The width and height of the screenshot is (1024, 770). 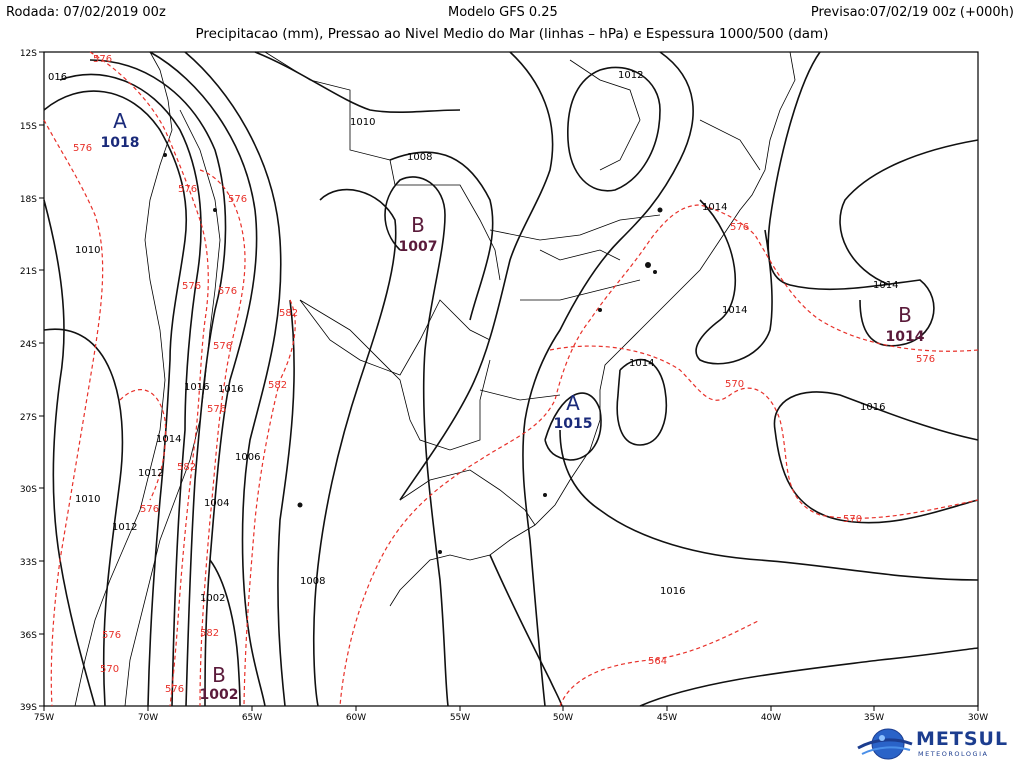 I want to click on argentina-border, so click(x=395, y=375).